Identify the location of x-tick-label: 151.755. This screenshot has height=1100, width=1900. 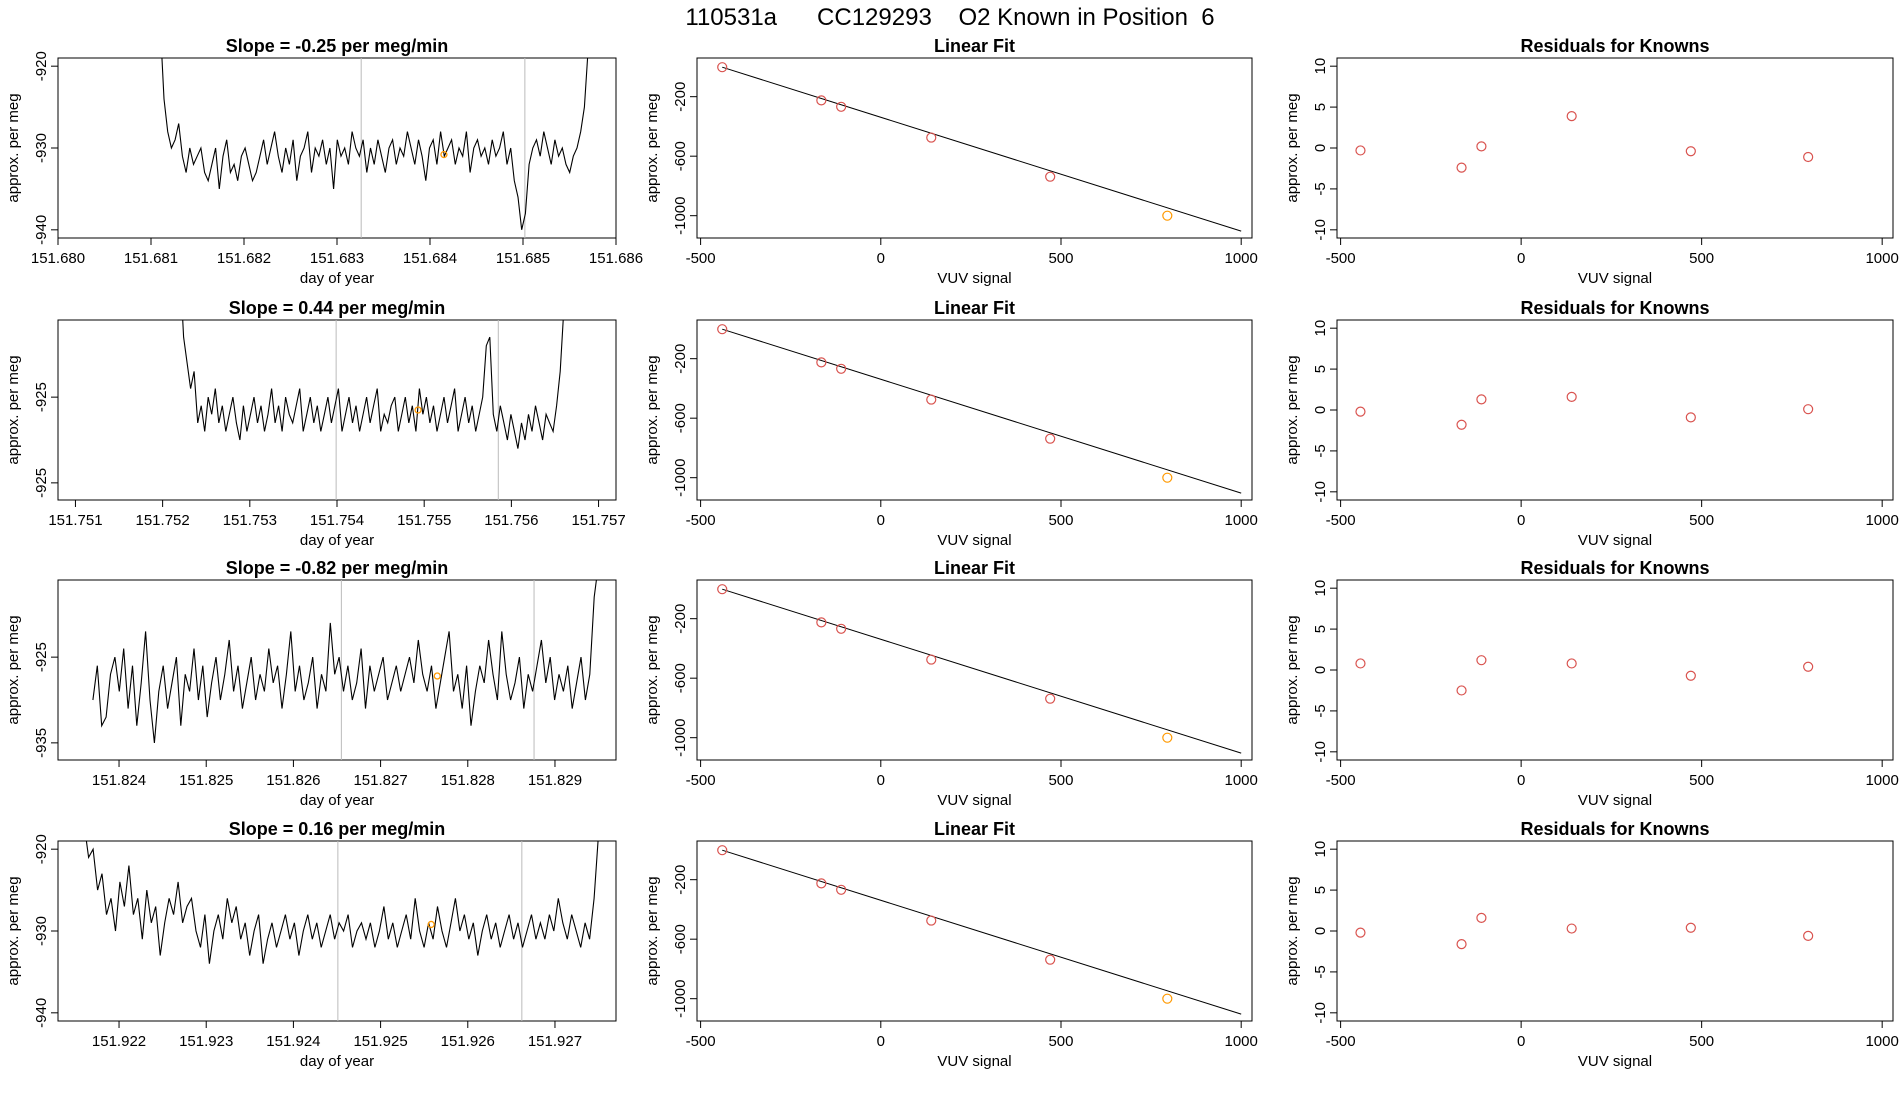
(424, 520).